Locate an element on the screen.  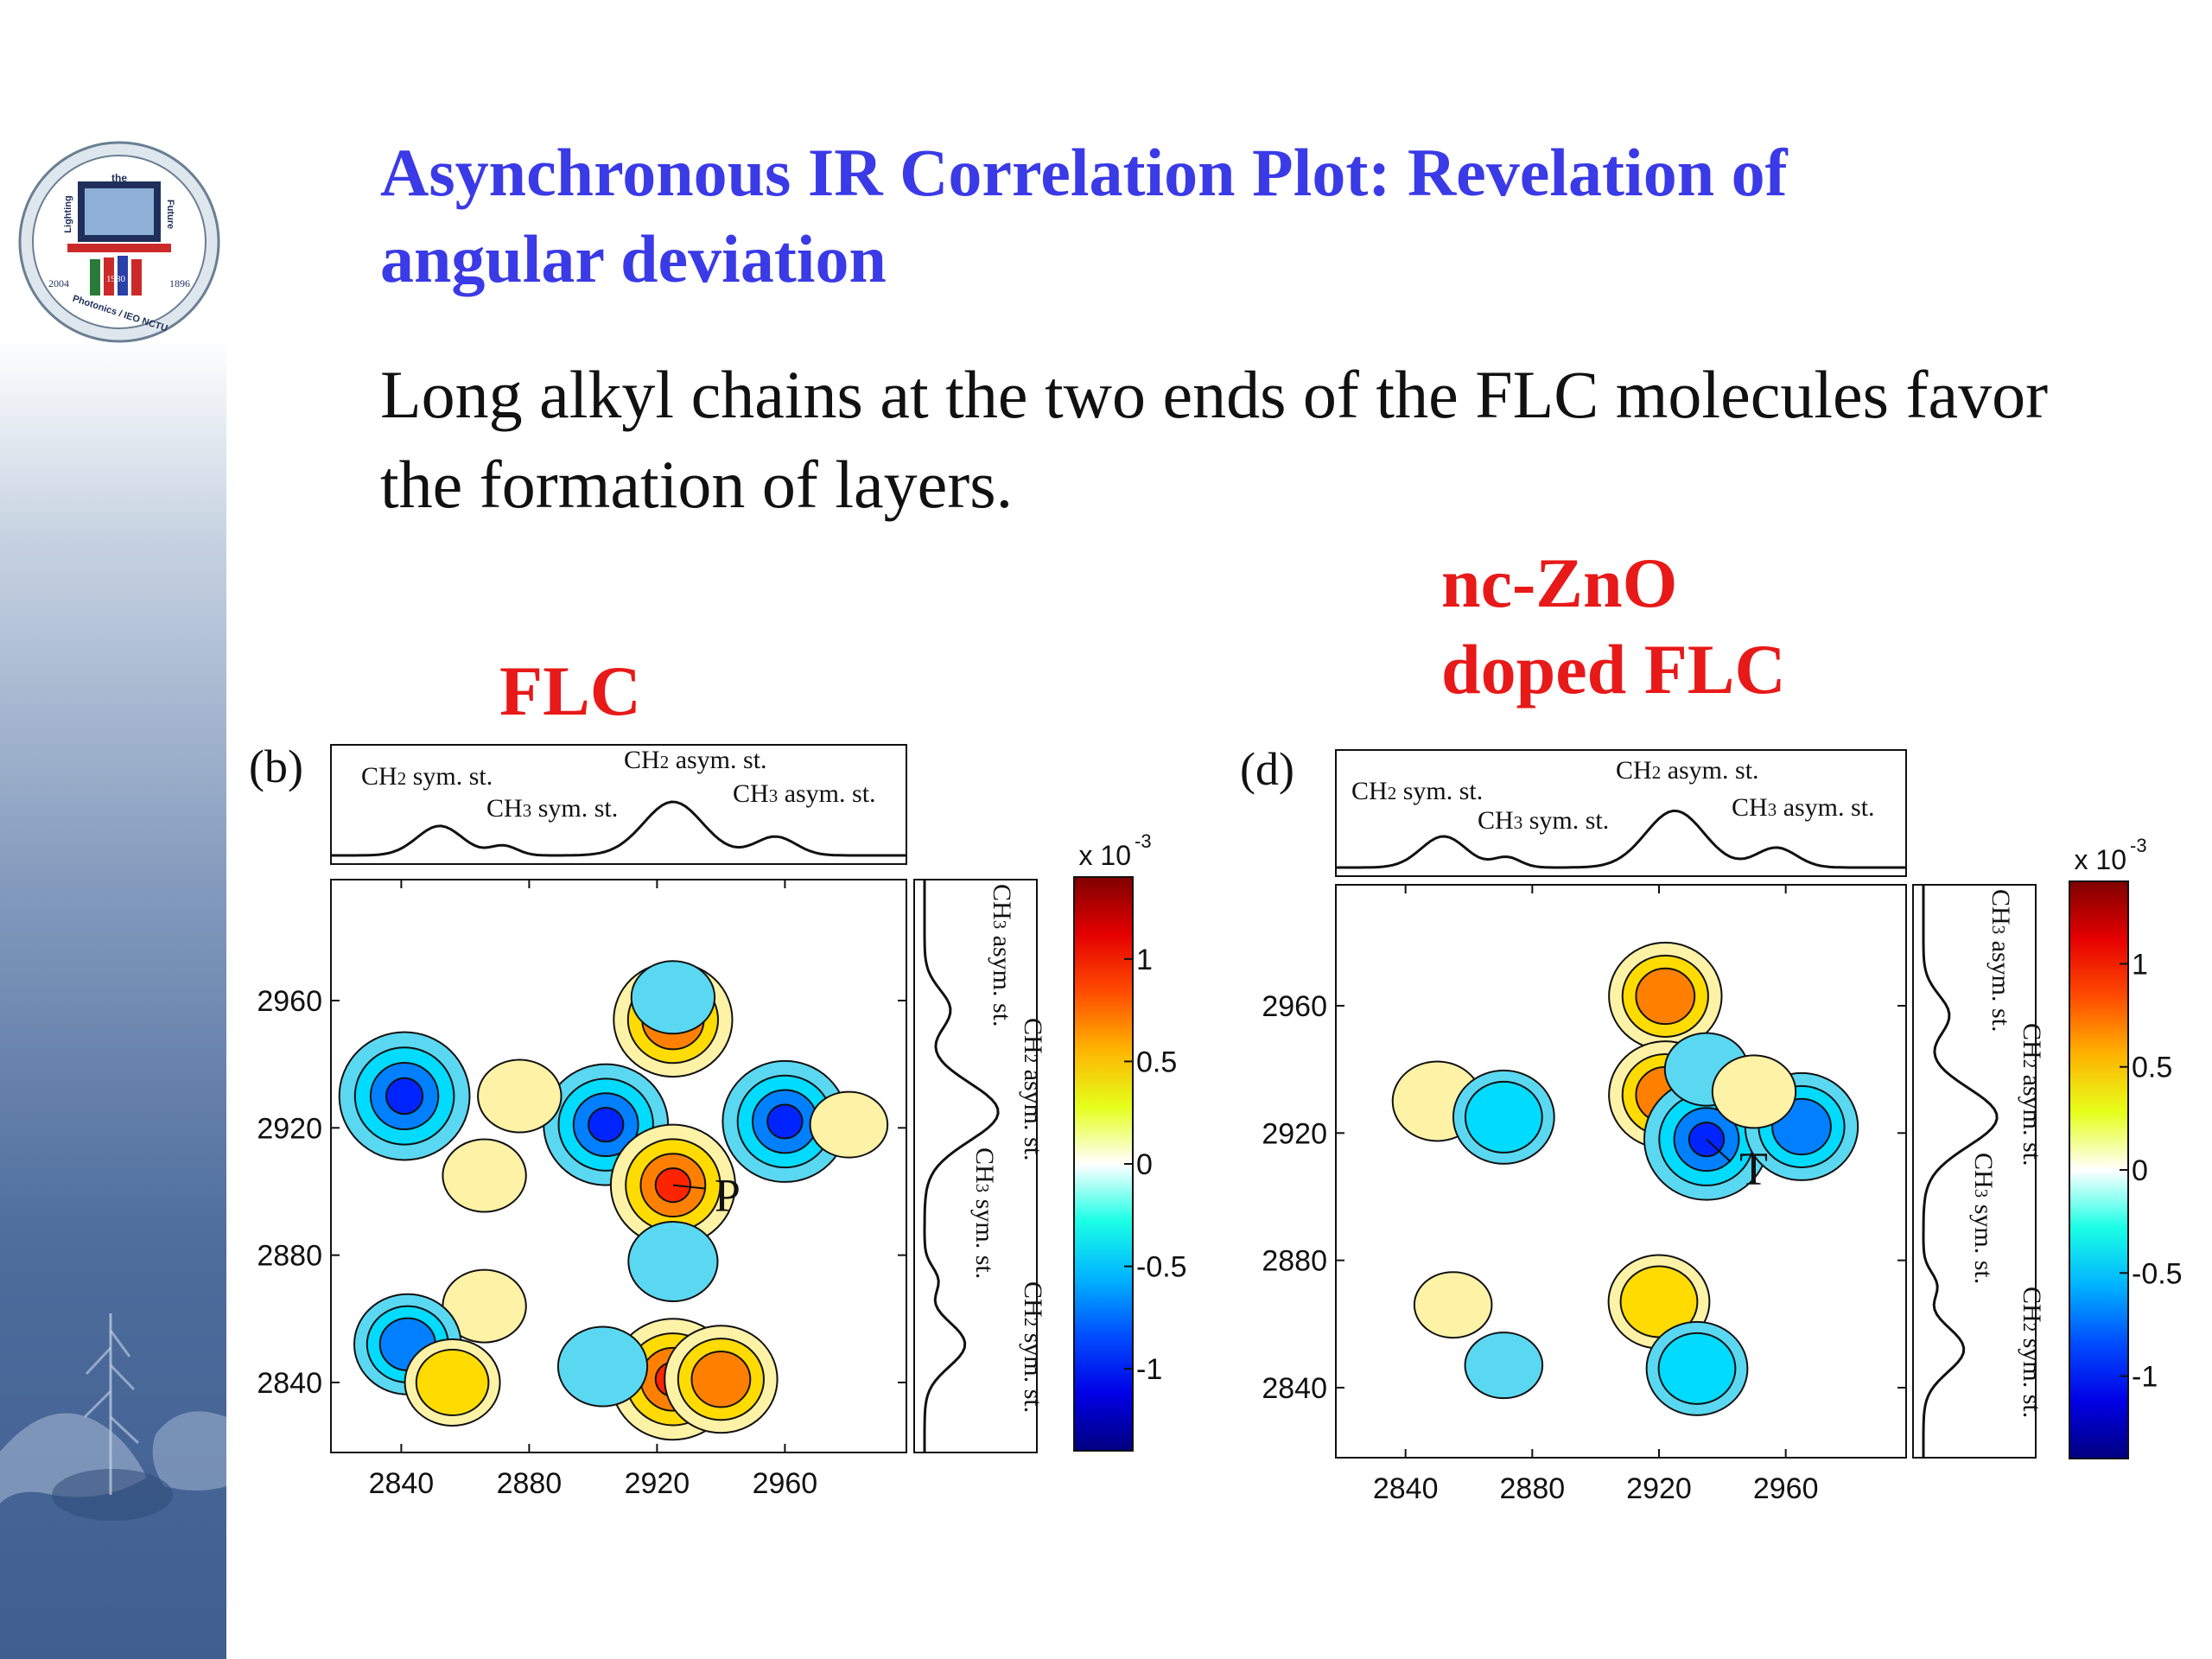
panel-title-zno: nc-ZnO doped FLC is located at coordinates (1613, 626).